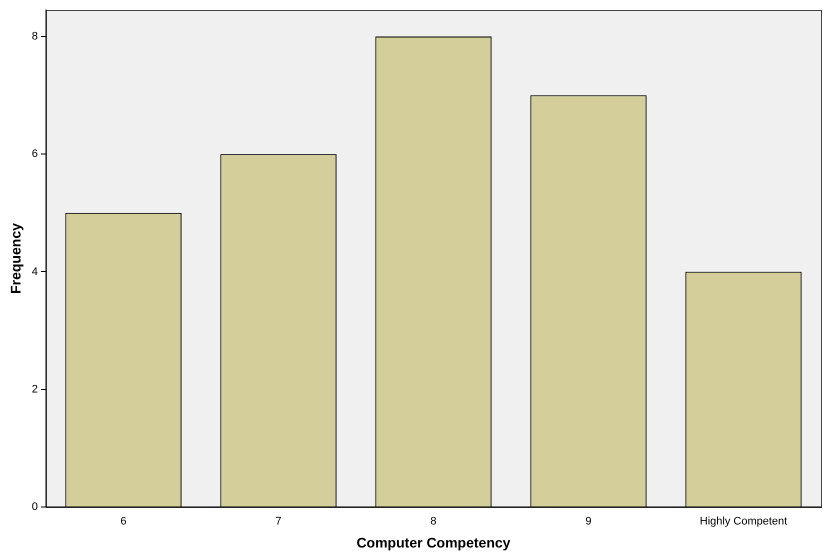 Image resolution: width=823 pixels, height=560 pixels. What do you see at coordinates (35, 389) in the screenshot?
I see `y-tick-label: 2` at bounding box center [35, 389].